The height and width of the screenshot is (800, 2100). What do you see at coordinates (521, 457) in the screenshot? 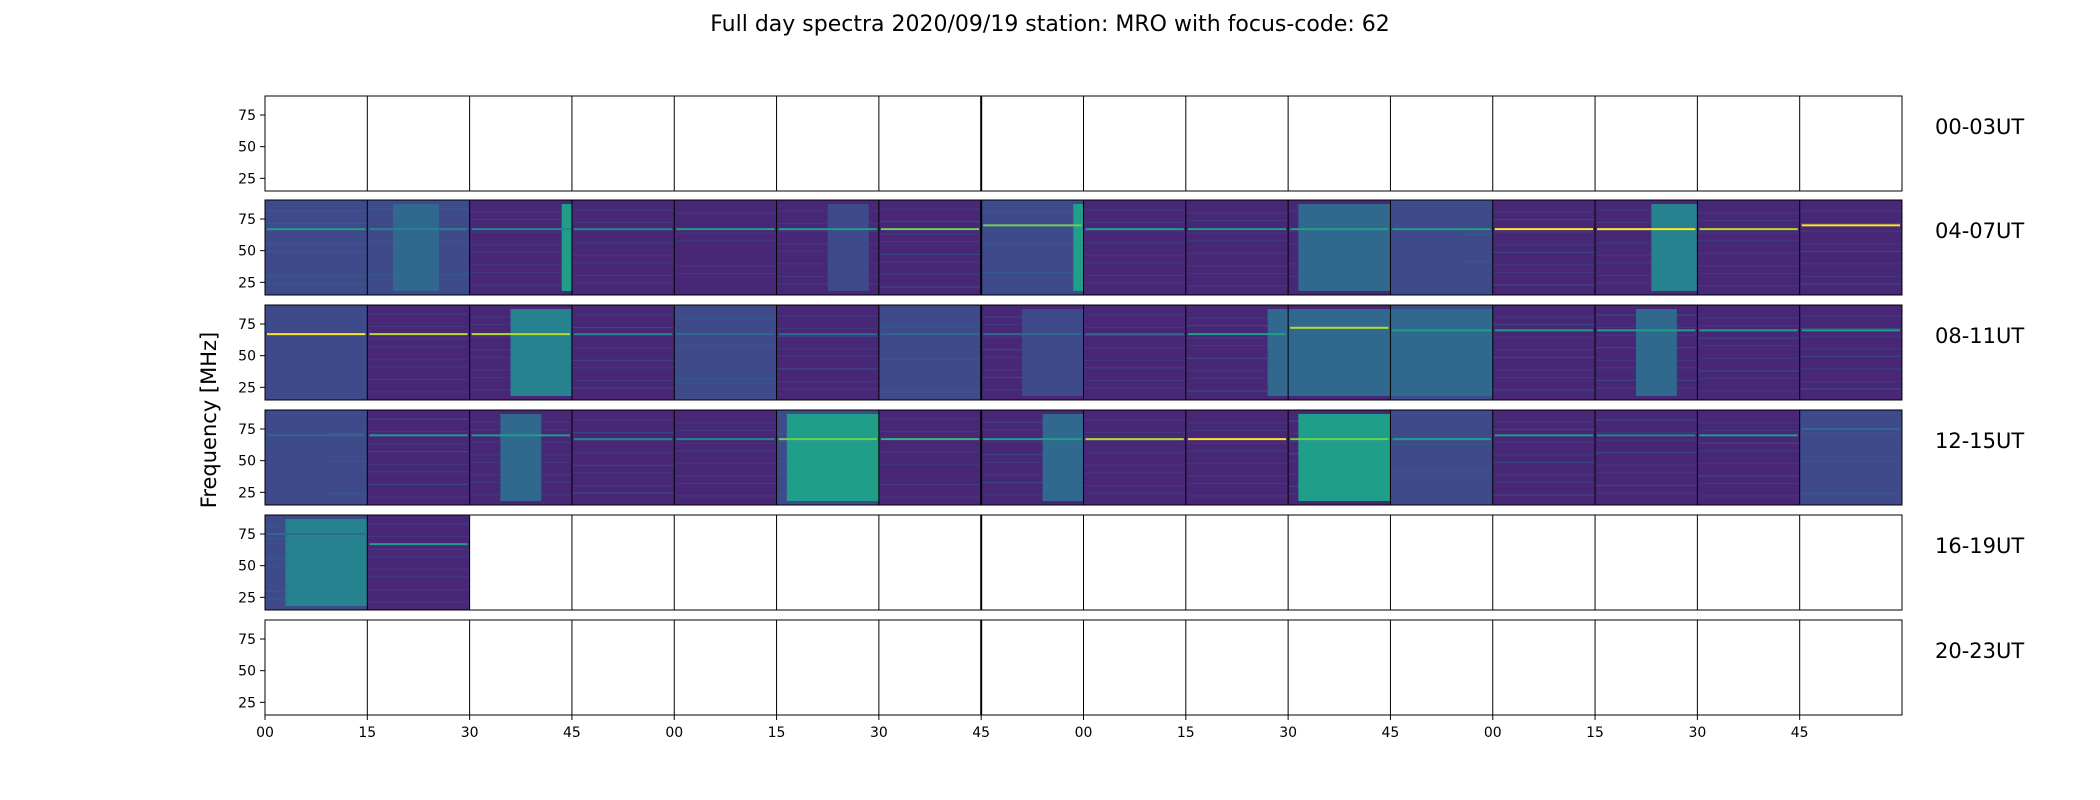
I see `burst-region` at bounding box center [521, 457].